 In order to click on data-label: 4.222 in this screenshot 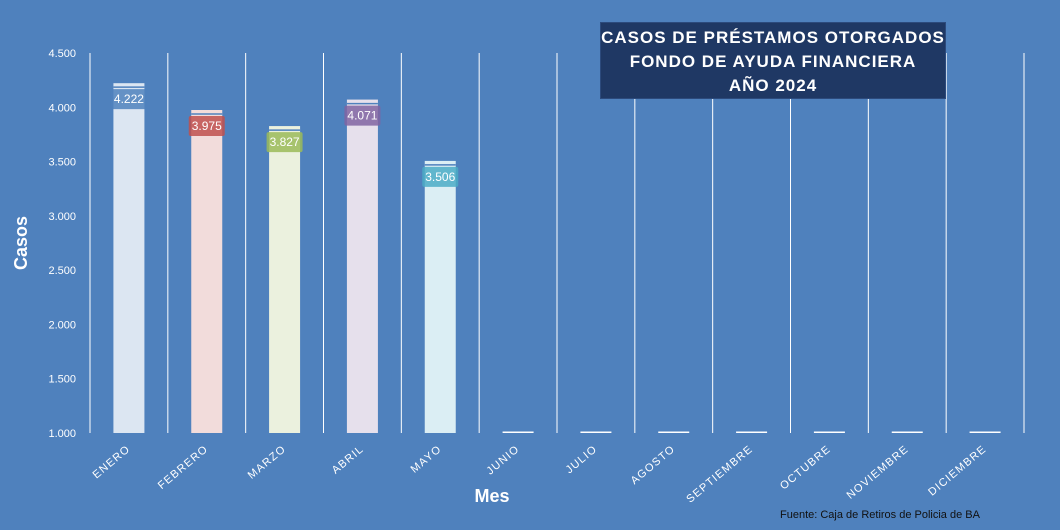, I will do `click(129, 99)`.